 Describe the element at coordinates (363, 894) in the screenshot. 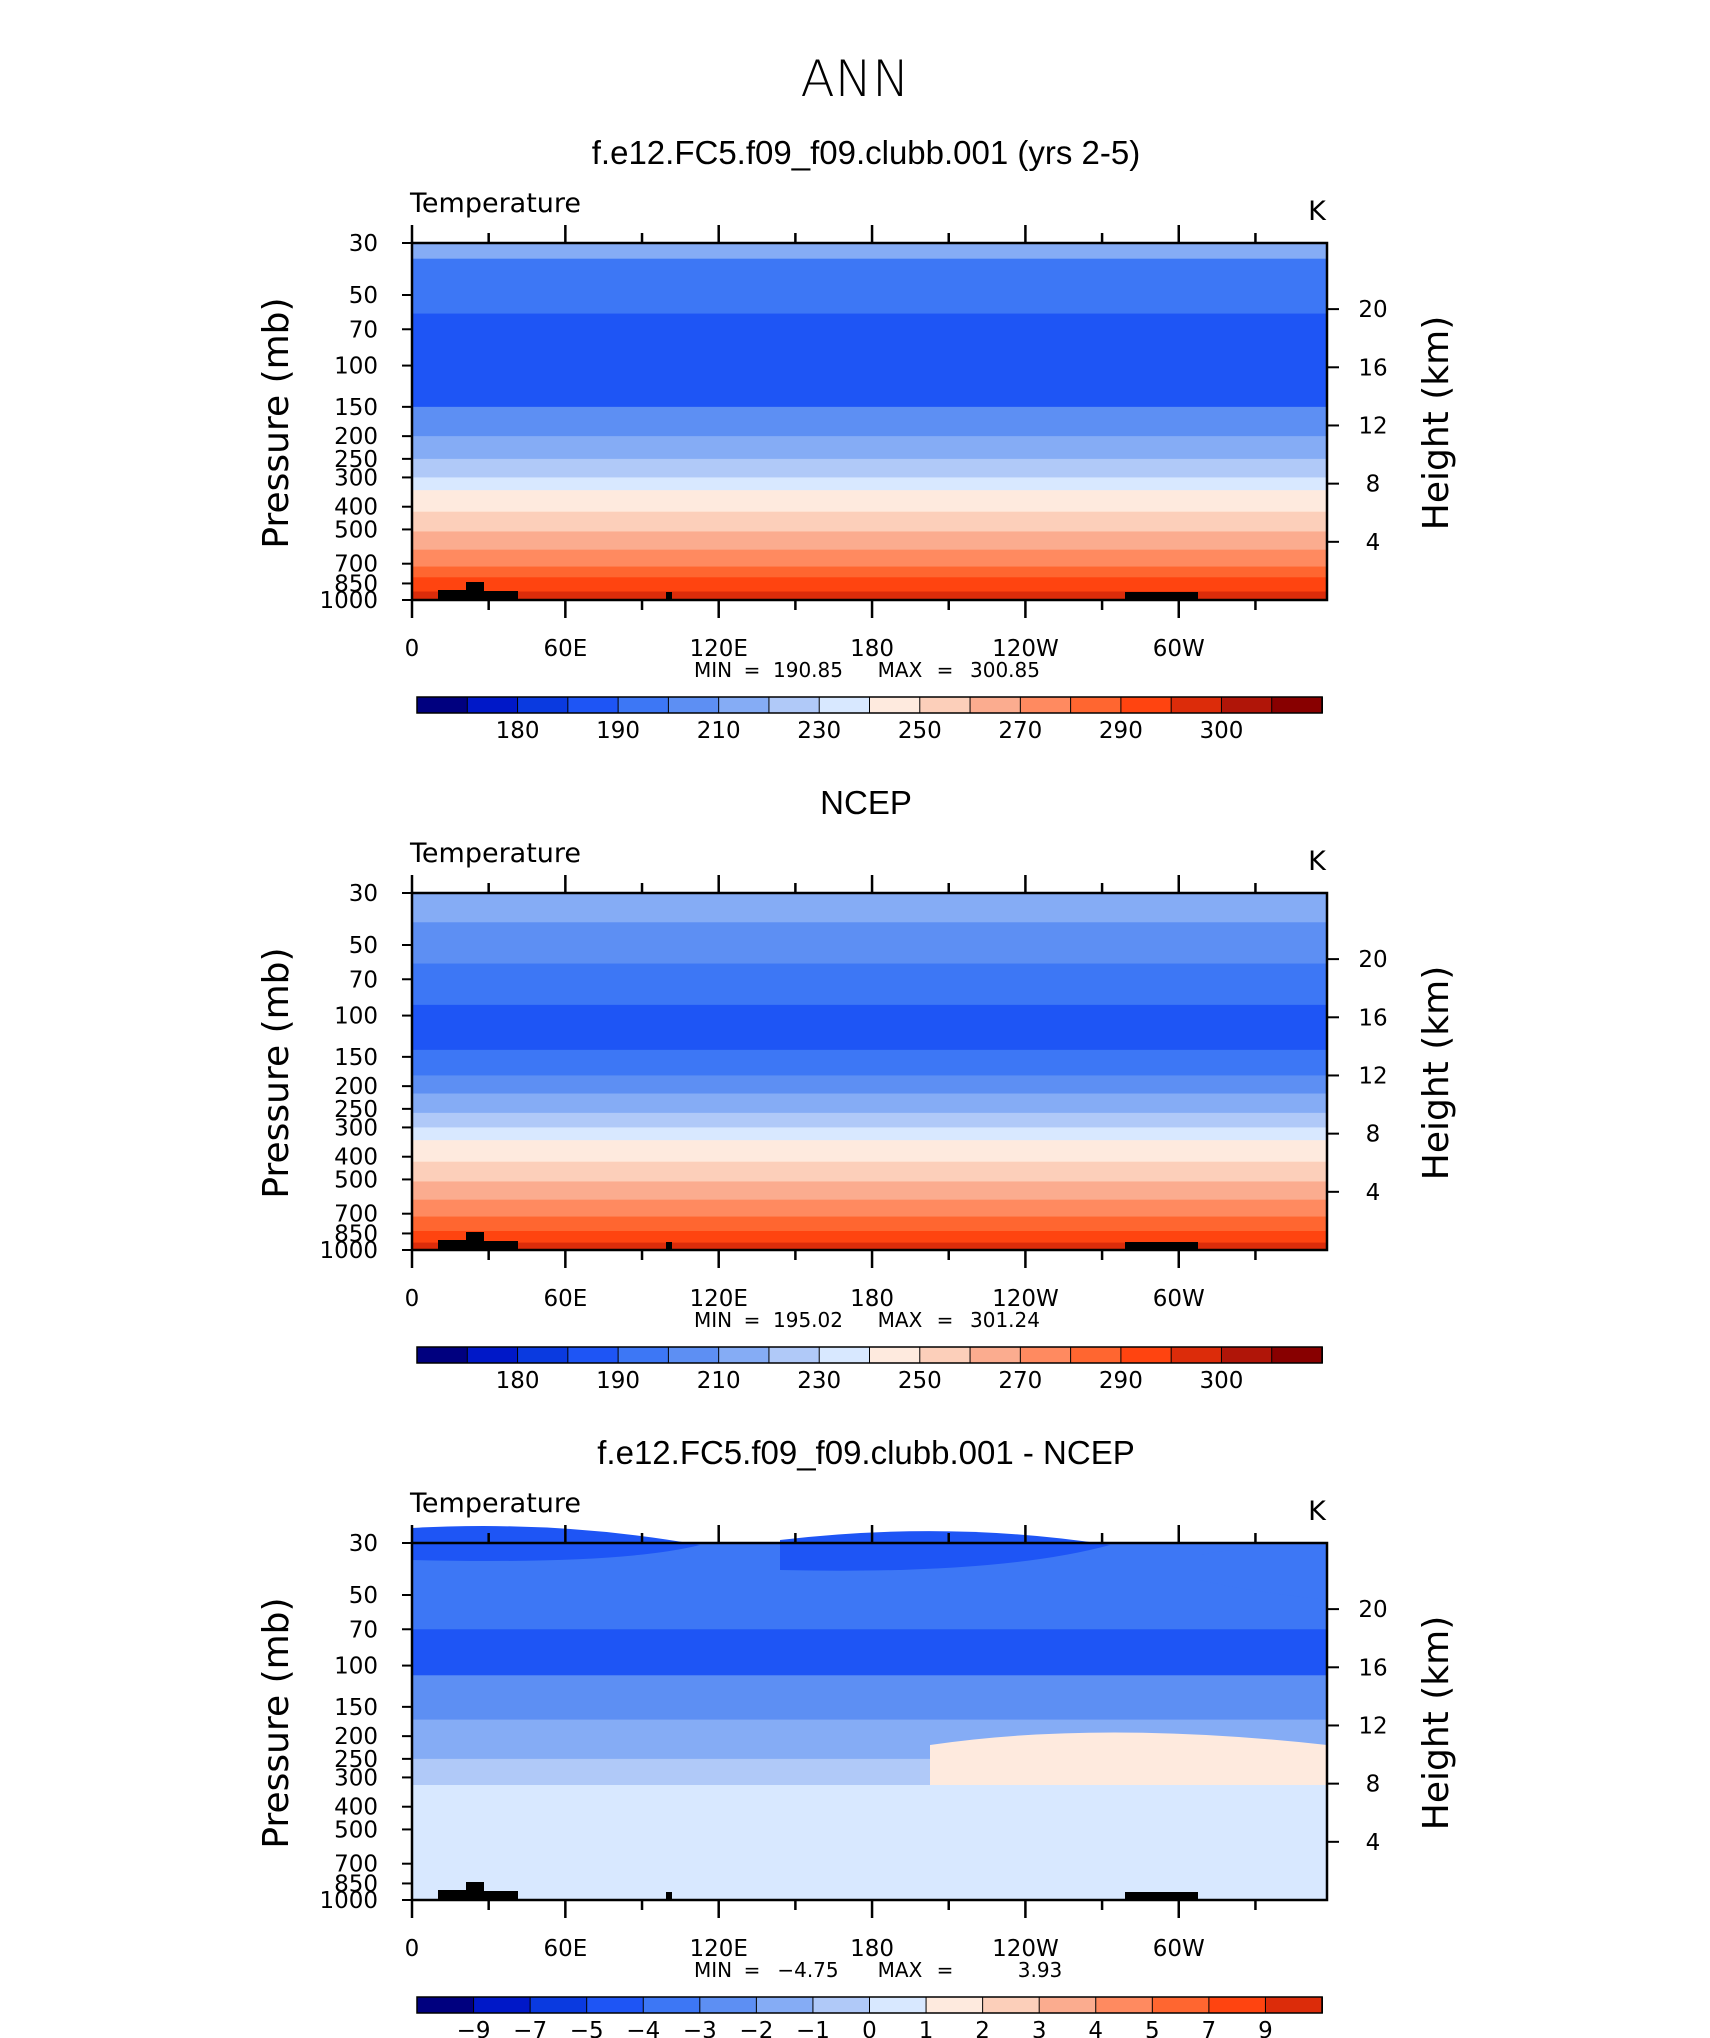

I see `pressure-tick-label: 30` at that location.